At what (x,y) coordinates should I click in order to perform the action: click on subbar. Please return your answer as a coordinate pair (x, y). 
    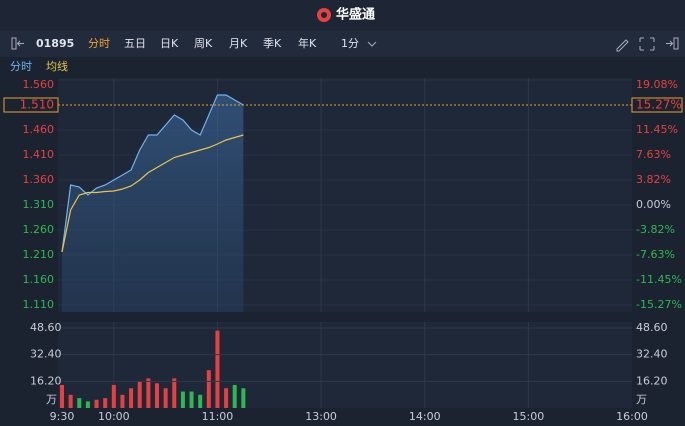
    Looking at the image, I should click on (342, 67).